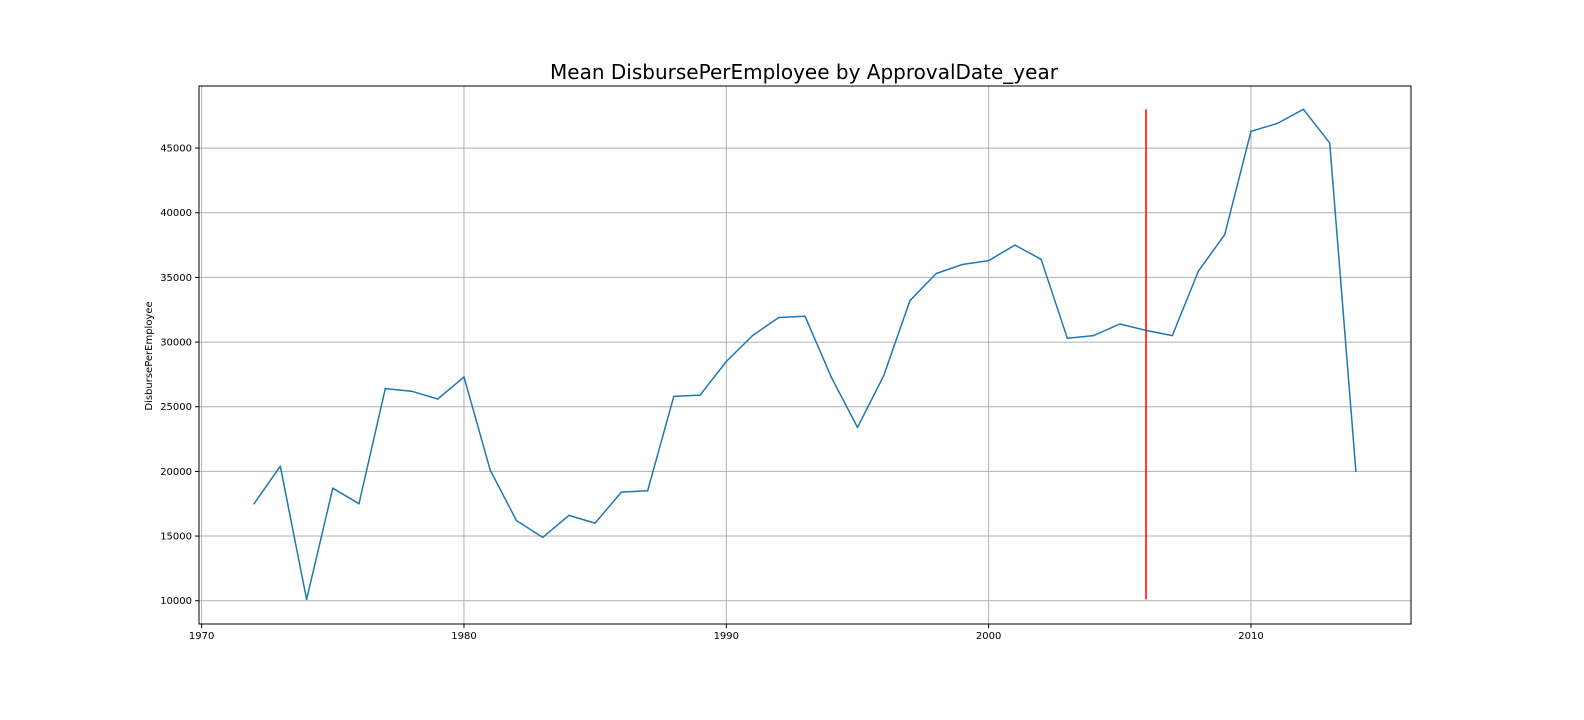 This screenshot has width=1584, height=720. Describe the element at coordinates (988, 636) in the screenshot. I see `x-tick-label: 2000` at that location.